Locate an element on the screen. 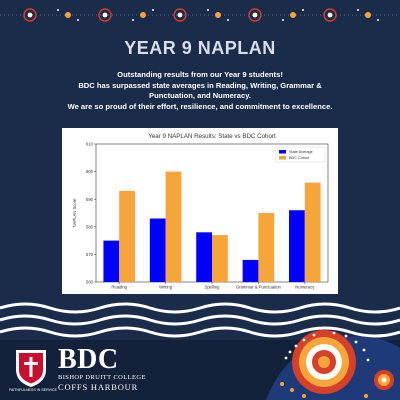 This screenshot has width=400, height=400. legend-label: State Average is located at coordinates (301, 152).